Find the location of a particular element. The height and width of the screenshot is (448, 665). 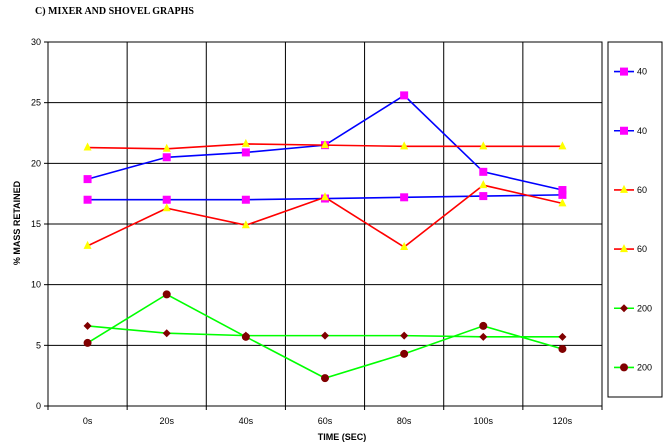

y-axis-label: % MASS RETAINED is located at coordinates (17, 222).